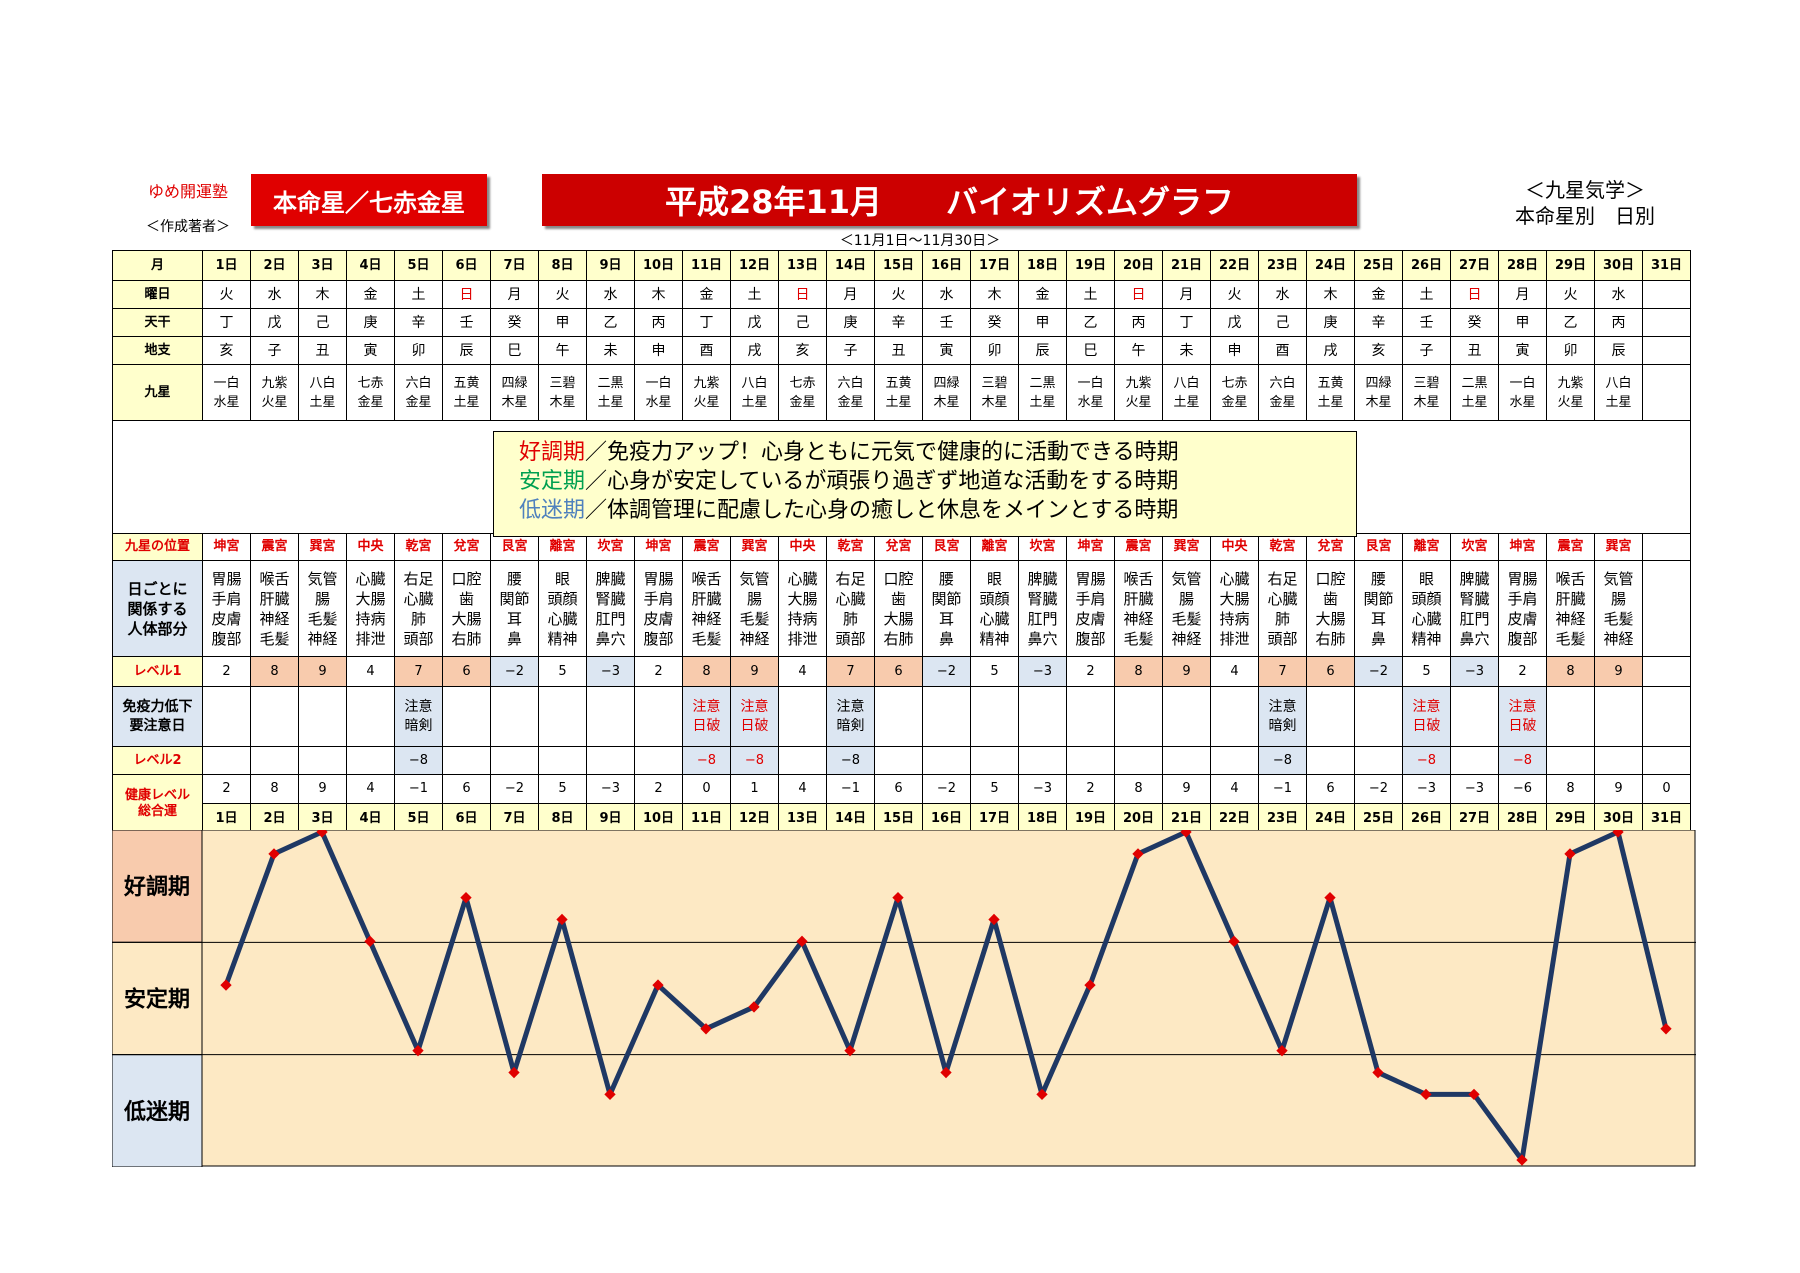  What do you see at coordinates (466, 294) in the screenshot?
I see `weekday-cell: 日` at bounding box center [466, 294].